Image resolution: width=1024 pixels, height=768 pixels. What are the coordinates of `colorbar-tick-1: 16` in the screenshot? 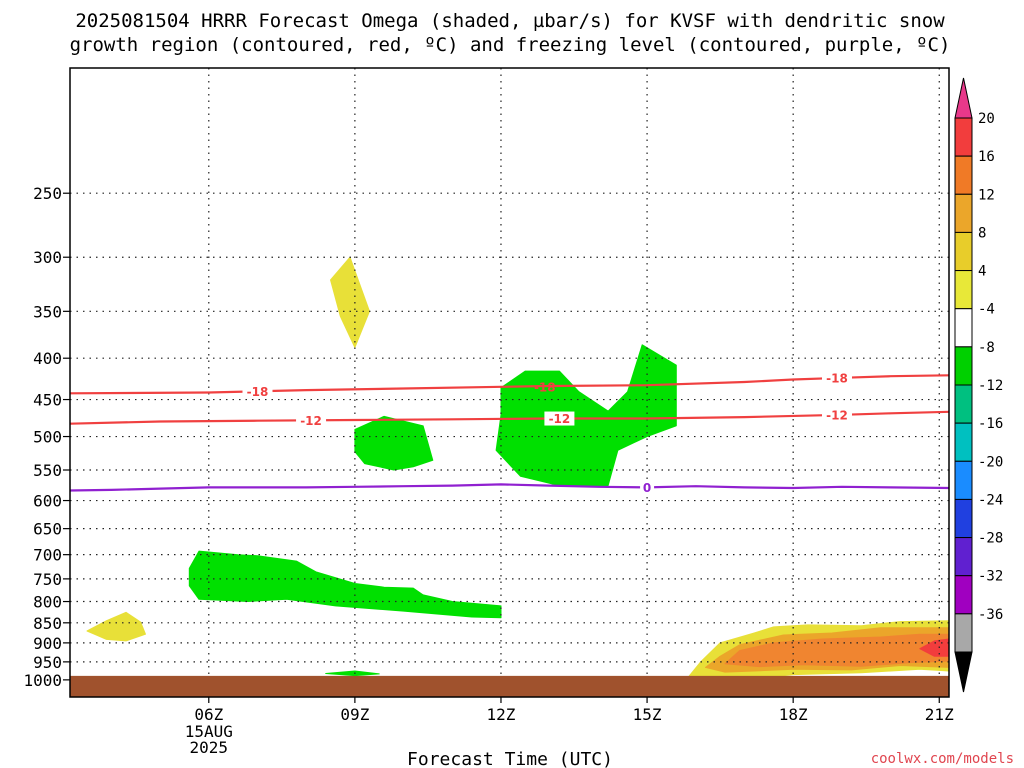 It's located at (986, 157).